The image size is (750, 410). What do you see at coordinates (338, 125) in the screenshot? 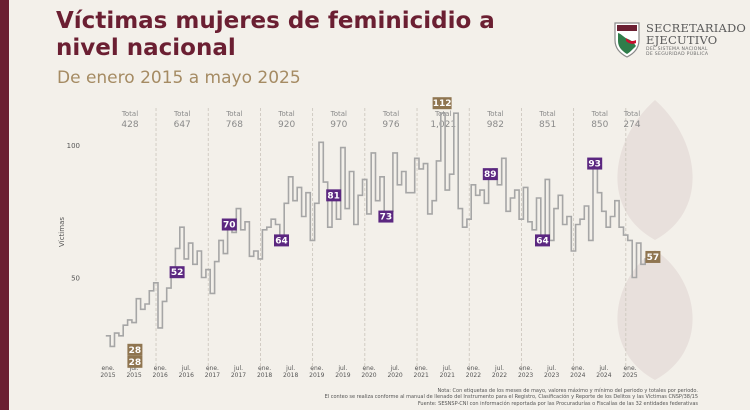
I see `total-value-2019: 970` at bounding box center [338, 125].